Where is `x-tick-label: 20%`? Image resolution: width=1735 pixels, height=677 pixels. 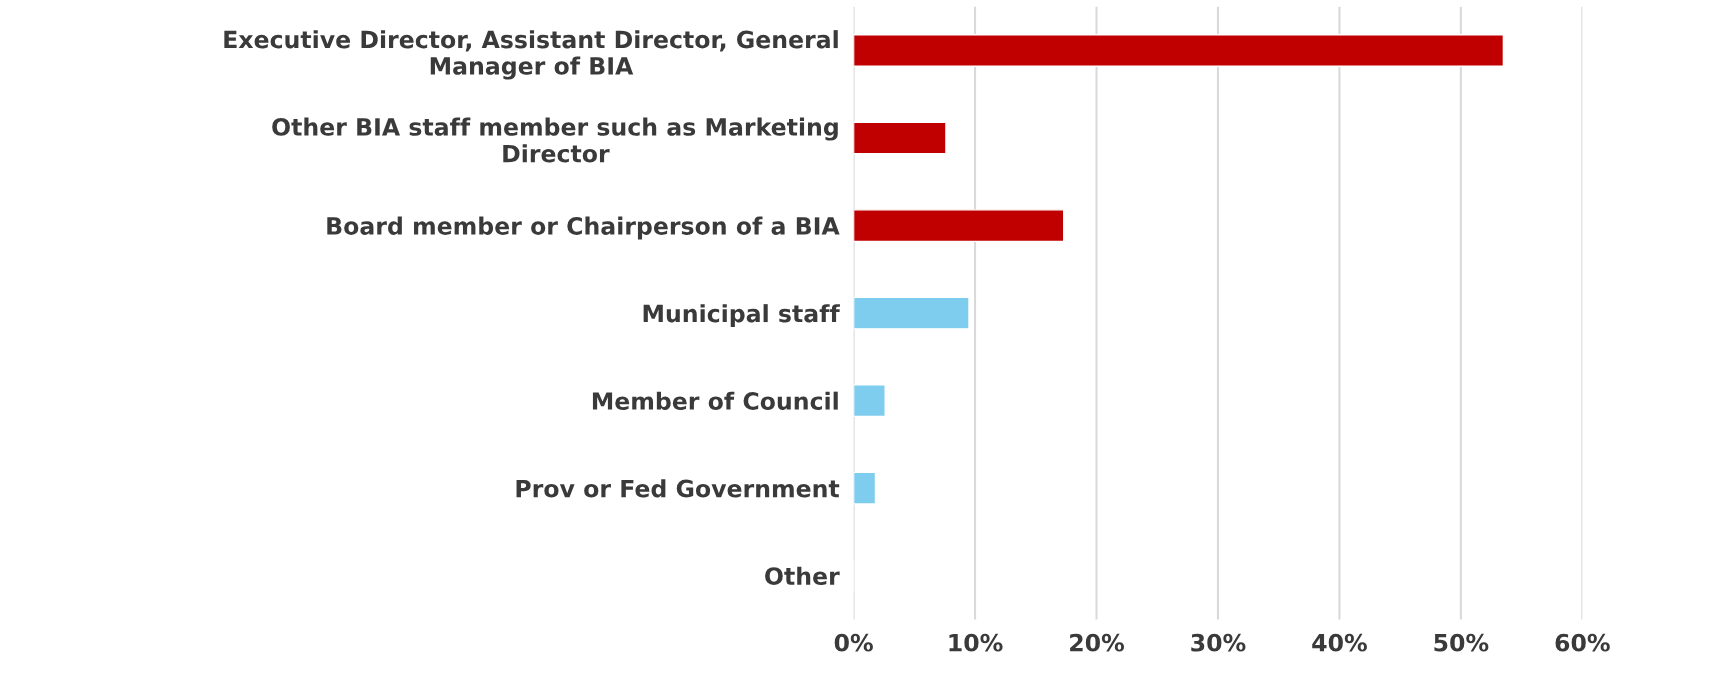 x-tick-label: 20% is located at coordinates (1097, 642).